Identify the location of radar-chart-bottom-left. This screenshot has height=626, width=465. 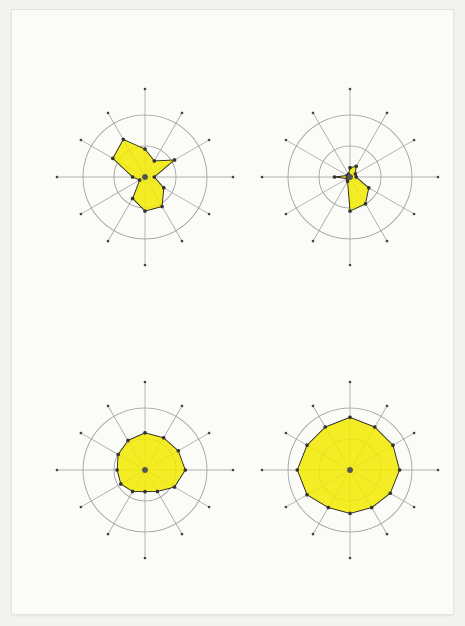
(145, 470).